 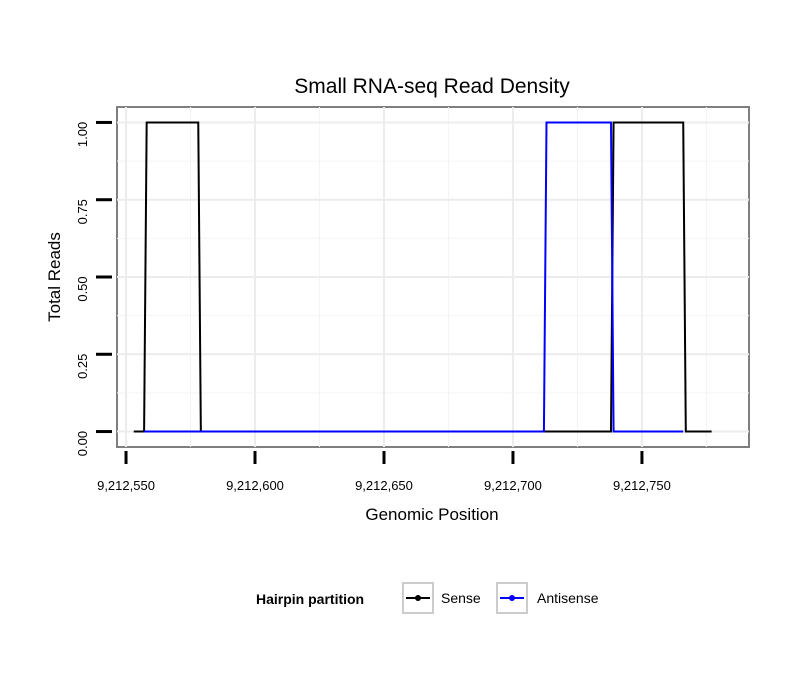 I want to click on legend-key-antisense, so click(x=512, y=598).